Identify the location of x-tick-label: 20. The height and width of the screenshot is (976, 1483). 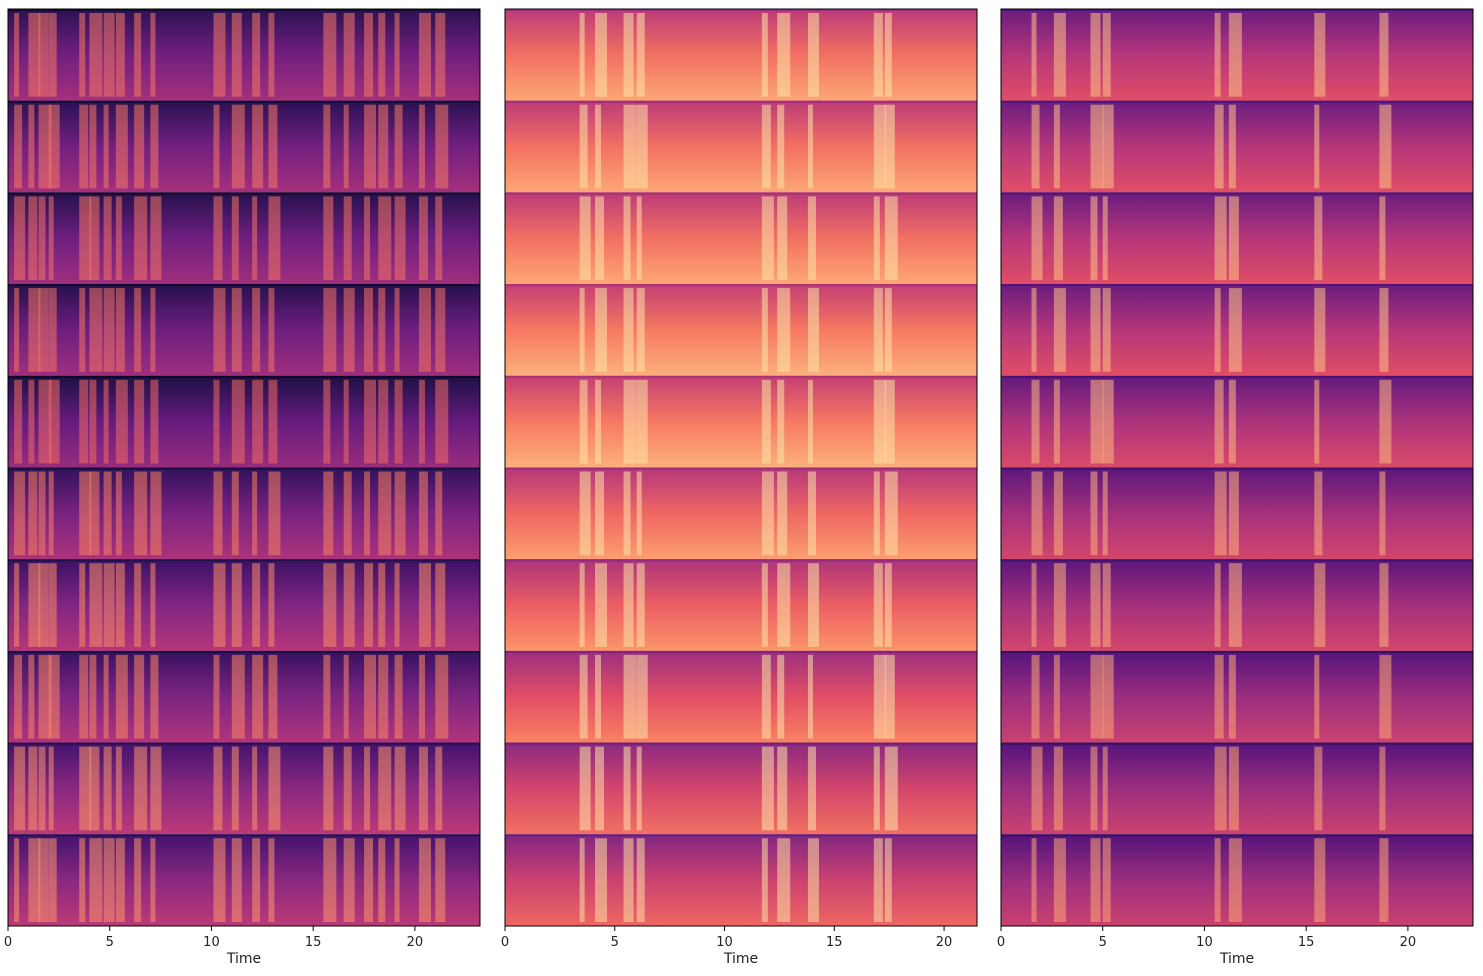
(415, 942).